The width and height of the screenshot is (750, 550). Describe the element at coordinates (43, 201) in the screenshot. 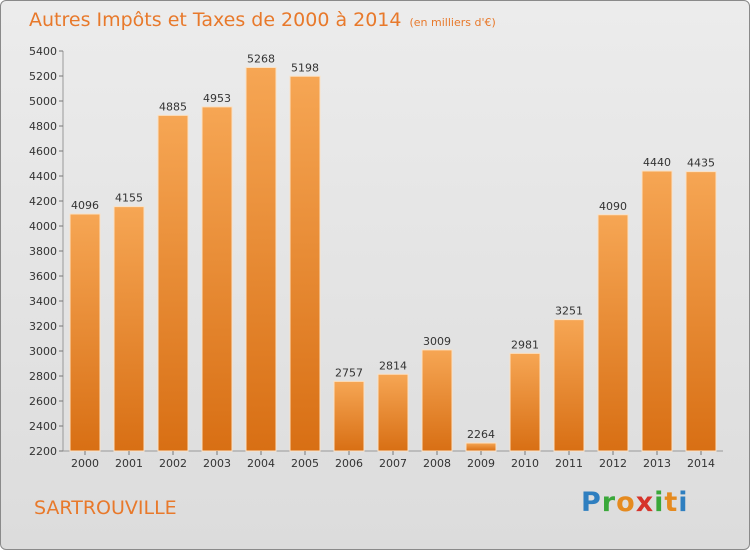

I see `y-tick-label: 4200` at that location.